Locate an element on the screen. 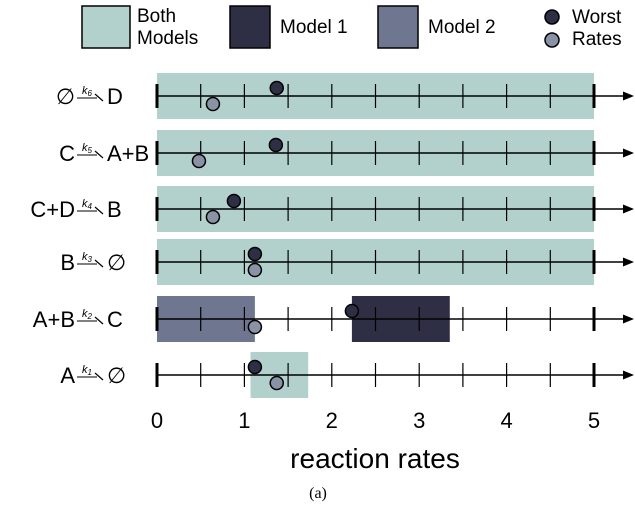 The image size is (635, 520). legend-label: Models is located at coordinates (167, 38).